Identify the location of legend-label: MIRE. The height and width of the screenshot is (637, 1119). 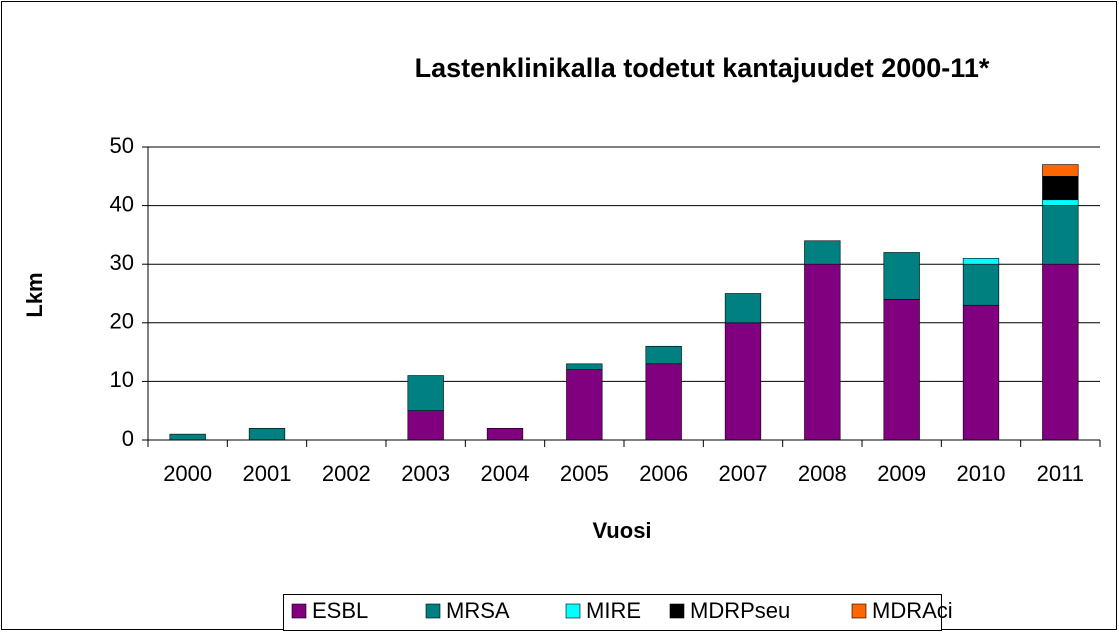
(613, 610).